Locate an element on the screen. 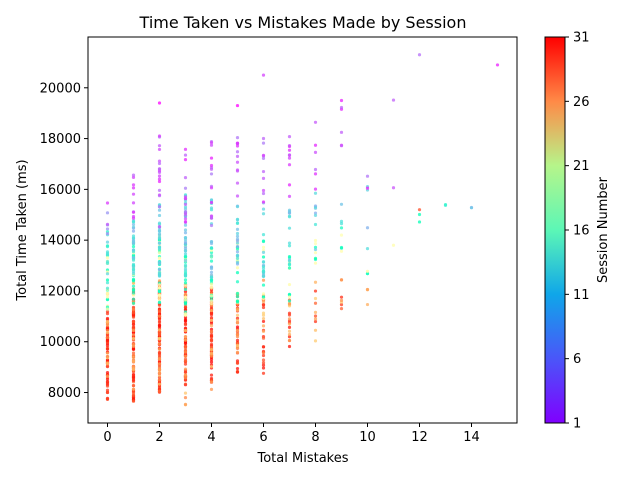 This screenshot has width=640, height=480. colorbar-tick-label: 6 is located at coordinates (577, 359).